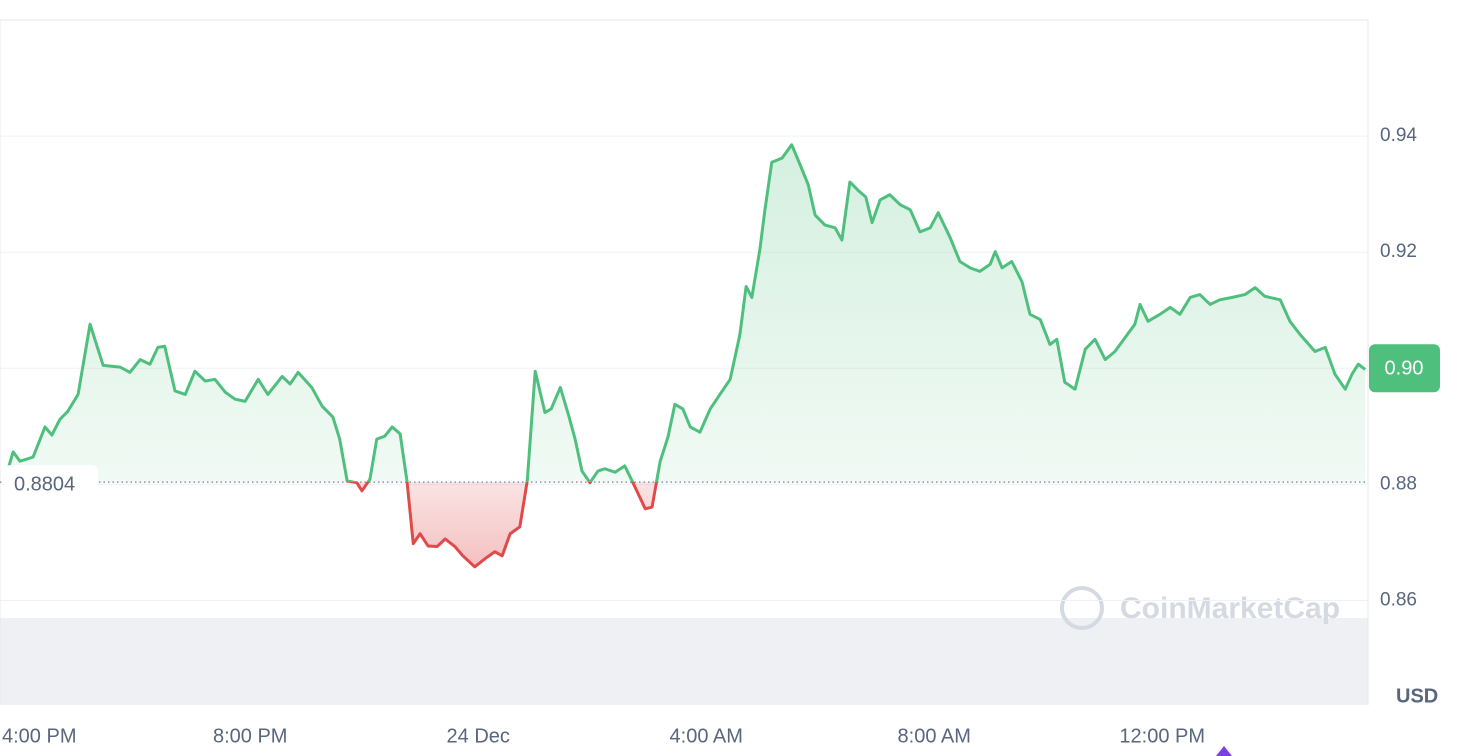 The height and width of the screenshot is (756, 1460). I want to click on y-tick-label: 0.88, so click(1398, 483).